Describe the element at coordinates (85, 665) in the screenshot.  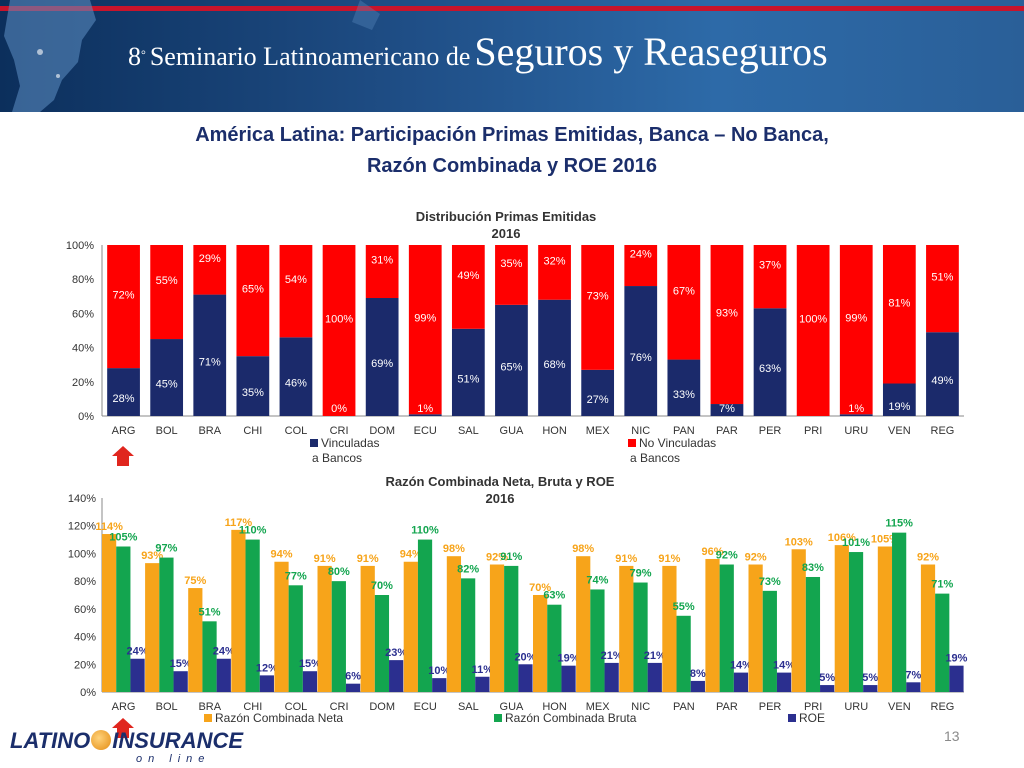
I see `chart2-ytick: 20%` at that location.